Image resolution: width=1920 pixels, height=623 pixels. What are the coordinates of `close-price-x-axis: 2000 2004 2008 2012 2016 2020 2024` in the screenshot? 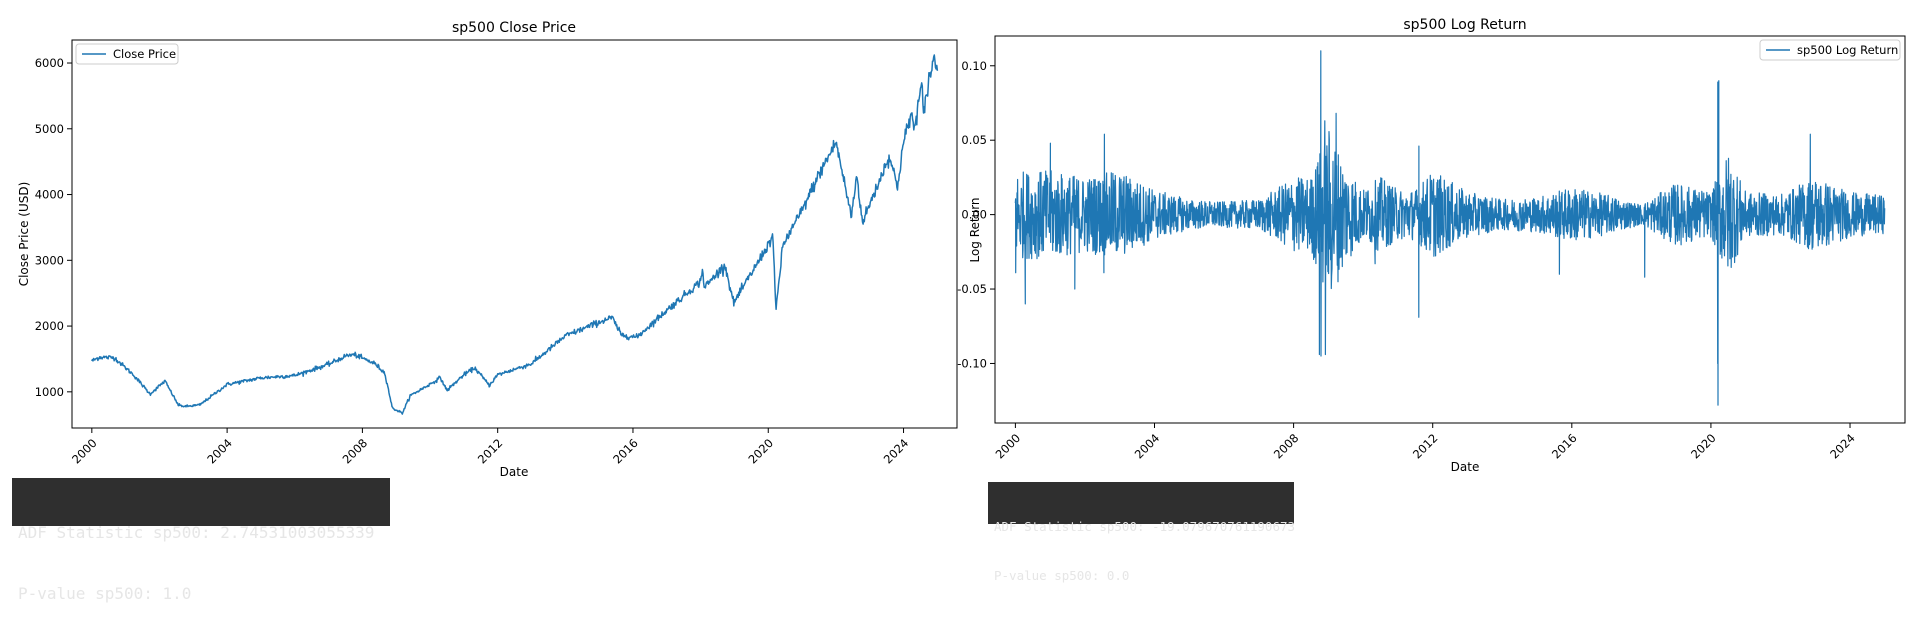 It's located at (490, 447).